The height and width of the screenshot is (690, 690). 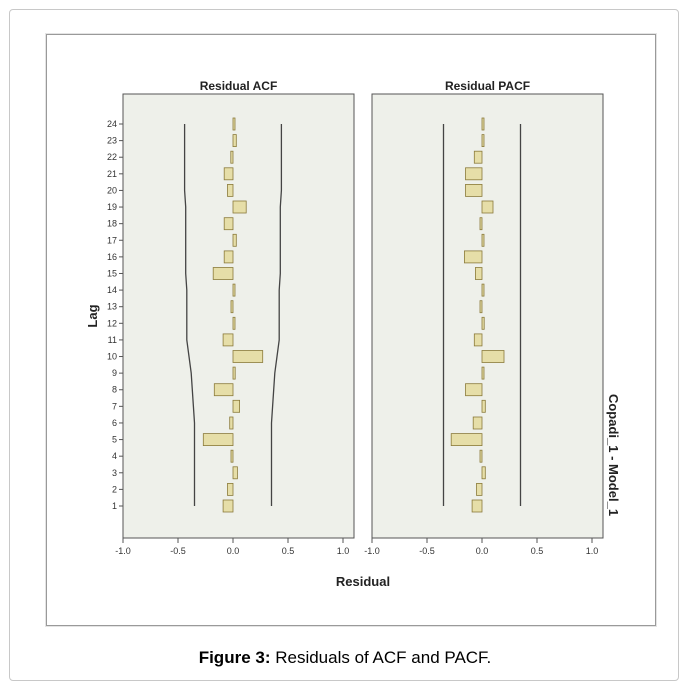 What do you see at coordinates (112, 174) in the screenshot?
I see `y-tick-label: 21` at bounding box center [112, 174].